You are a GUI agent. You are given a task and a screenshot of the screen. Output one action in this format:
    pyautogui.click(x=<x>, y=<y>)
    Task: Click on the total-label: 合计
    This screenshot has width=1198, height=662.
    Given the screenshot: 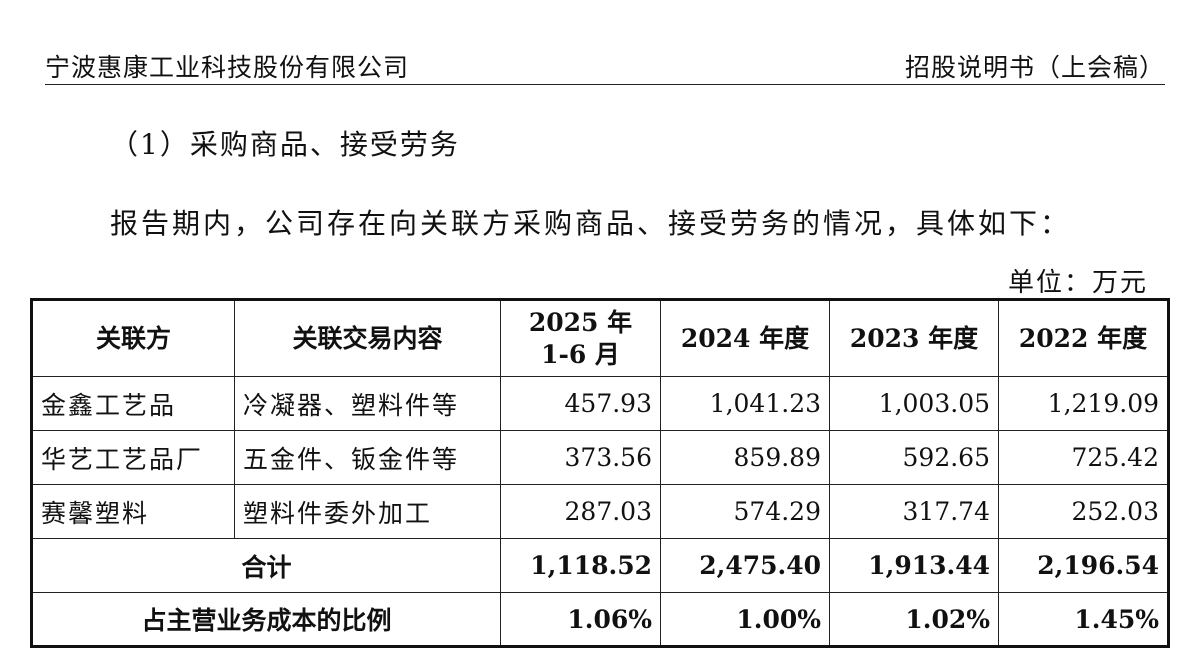 What is the action you would take?
    pyautogui.click(x=266, y=565)
    